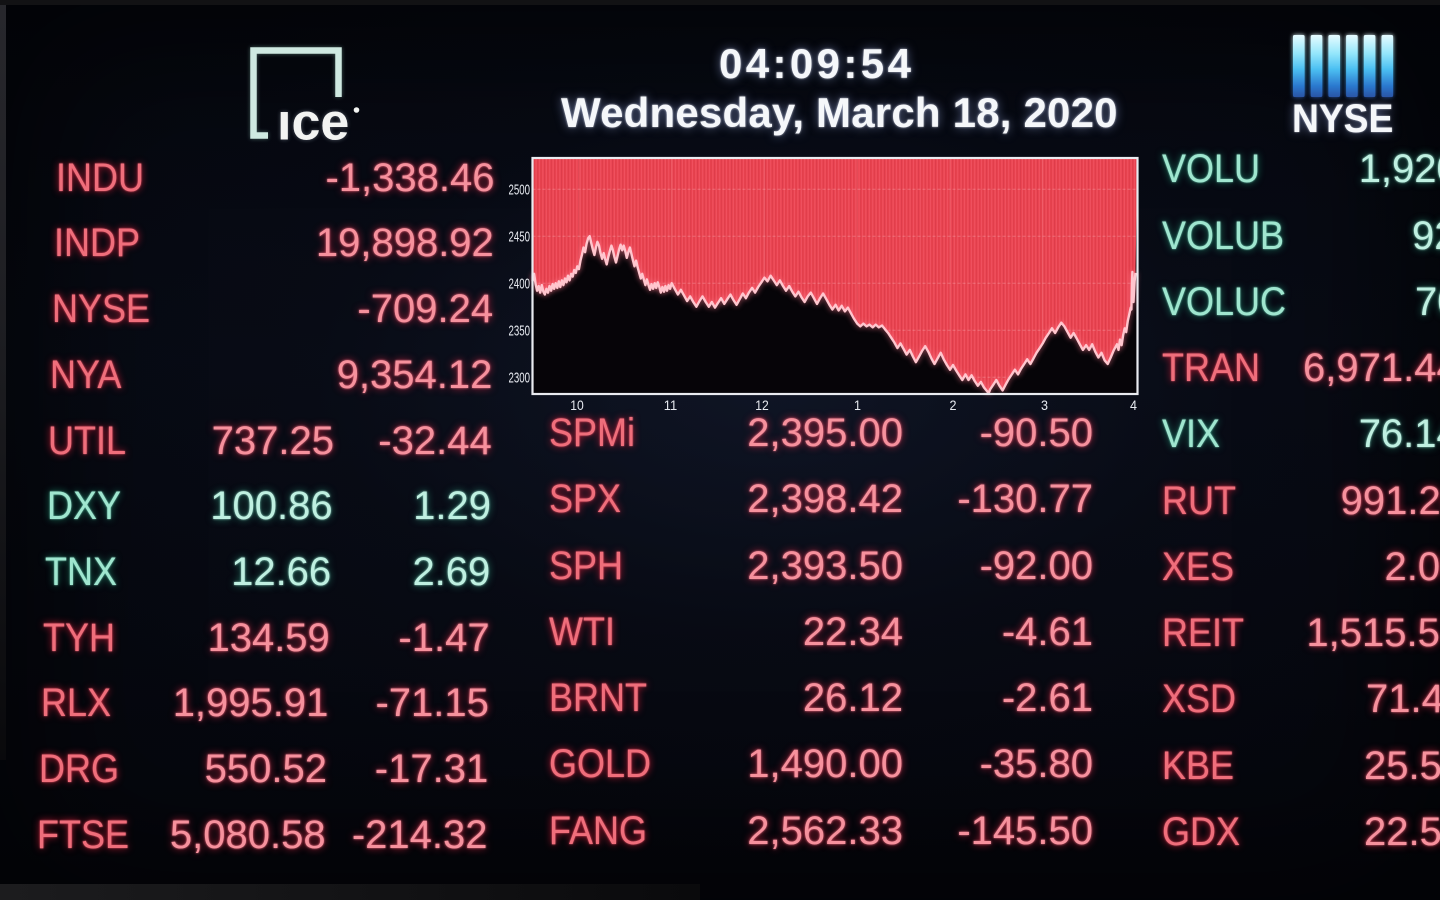 This screenshot has width=1440, height=900. Describe the element at coordinates (520, 284) in the screenshot. I see `svg-text: 2400` at that location.